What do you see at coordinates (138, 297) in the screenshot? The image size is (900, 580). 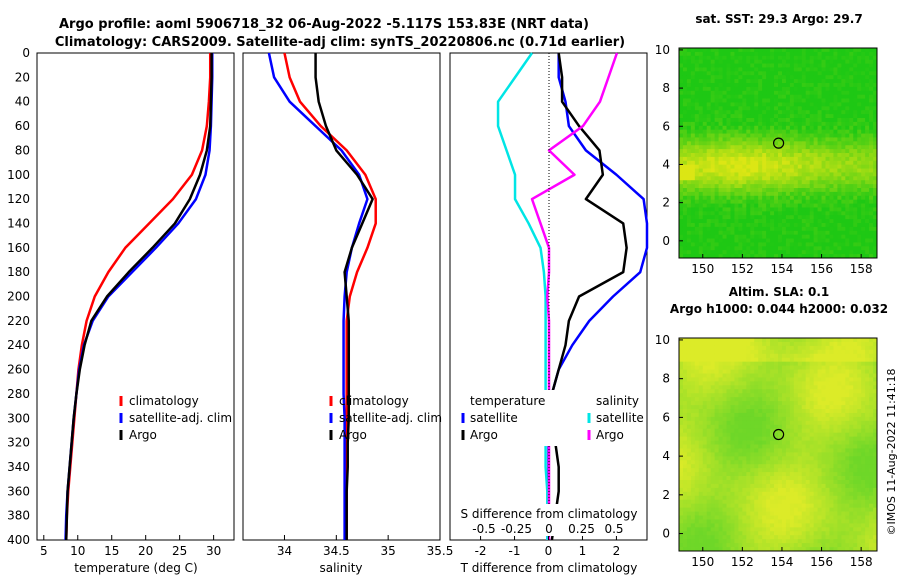 I see `series-line-climatology` at bounding box center [138, 297].